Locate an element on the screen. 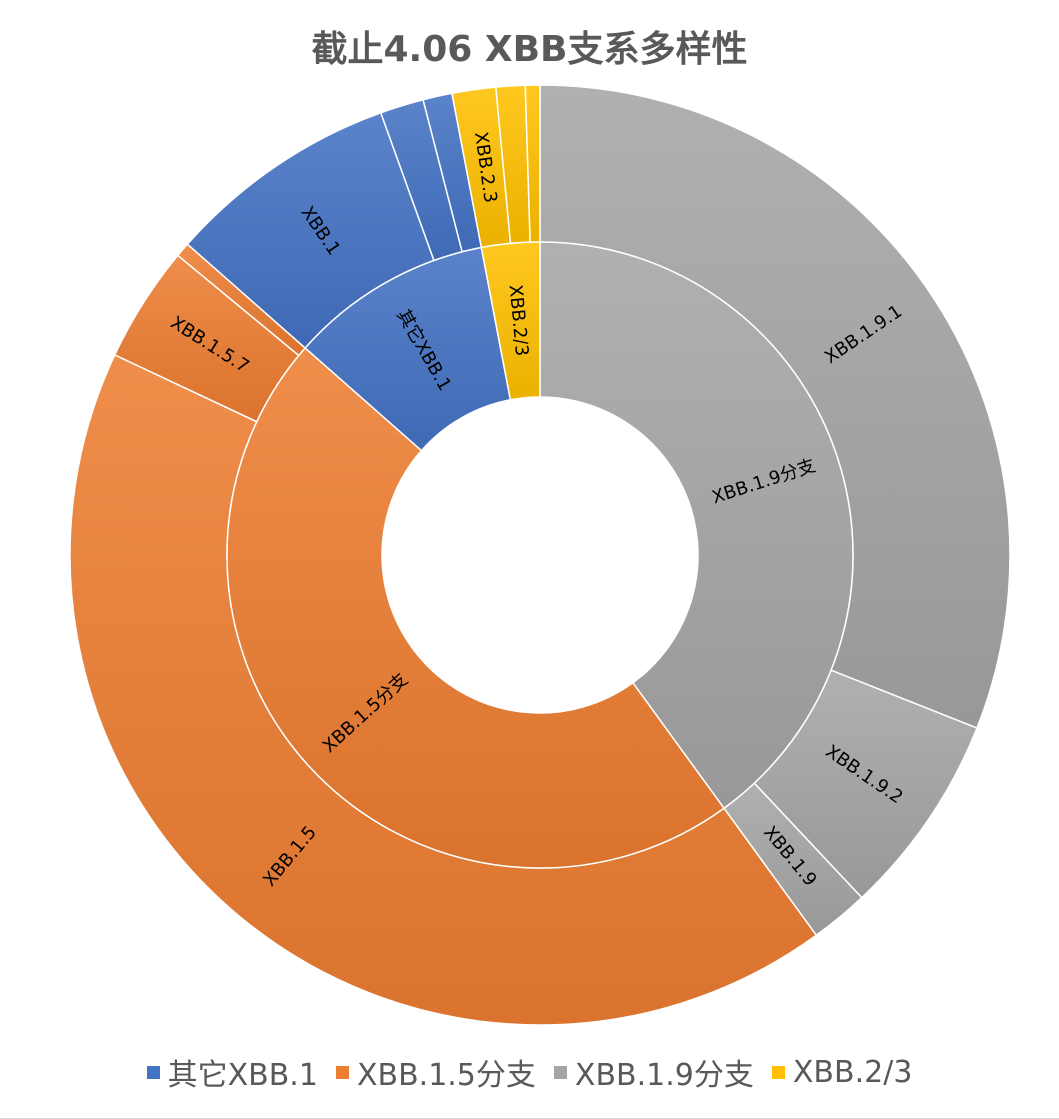  legend-item-other-xbb1: 其它XBB.1 is located at coordinates (232, 1072).